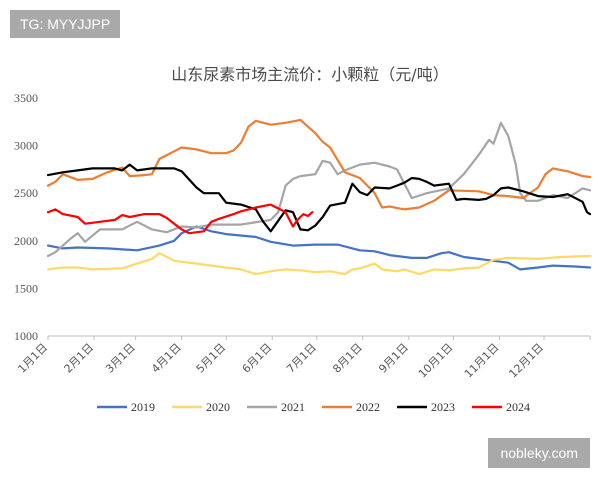  Describe the element at coordinates (482, 361) in the screenshot. I see `x-tick-label: 11月1日` at that location.